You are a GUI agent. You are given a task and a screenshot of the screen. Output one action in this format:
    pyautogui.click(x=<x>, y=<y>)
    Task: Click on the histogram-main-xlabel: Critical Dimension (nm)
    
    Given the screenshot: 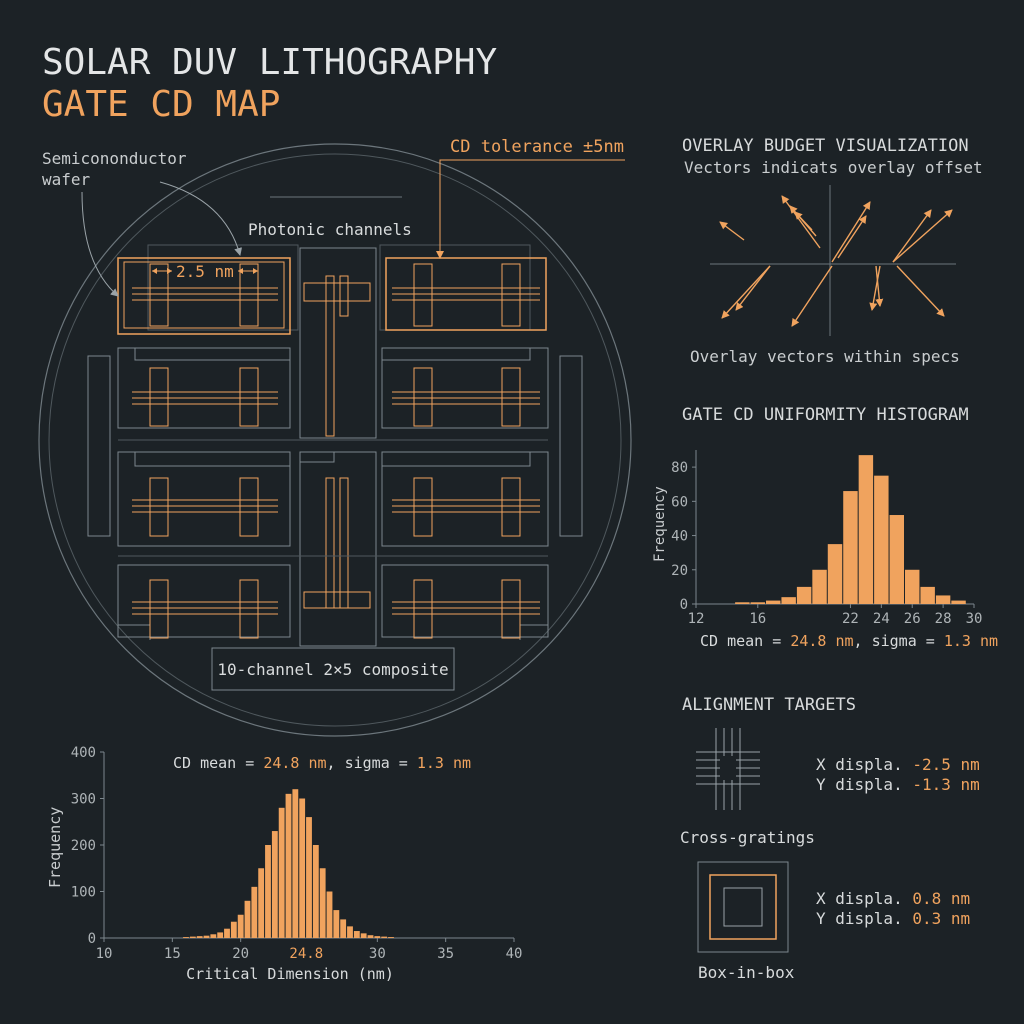 What is the action you would take?
    pyautogui.click(x=290, y=974)
    